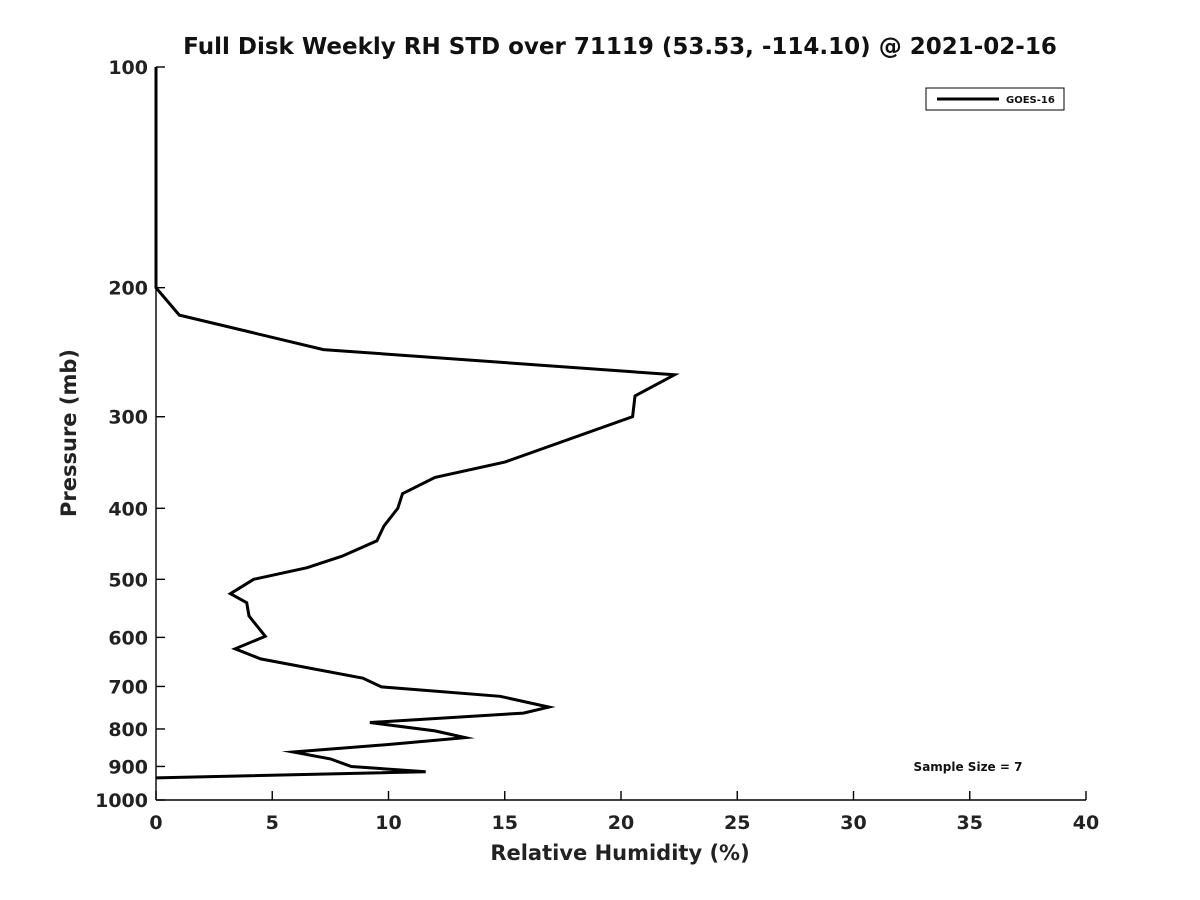 This screenshot has height=900, width=1200. Describe the element at coordinates (1086, 823) in the screenshot. I see `x-tick-label: 40` at that location.